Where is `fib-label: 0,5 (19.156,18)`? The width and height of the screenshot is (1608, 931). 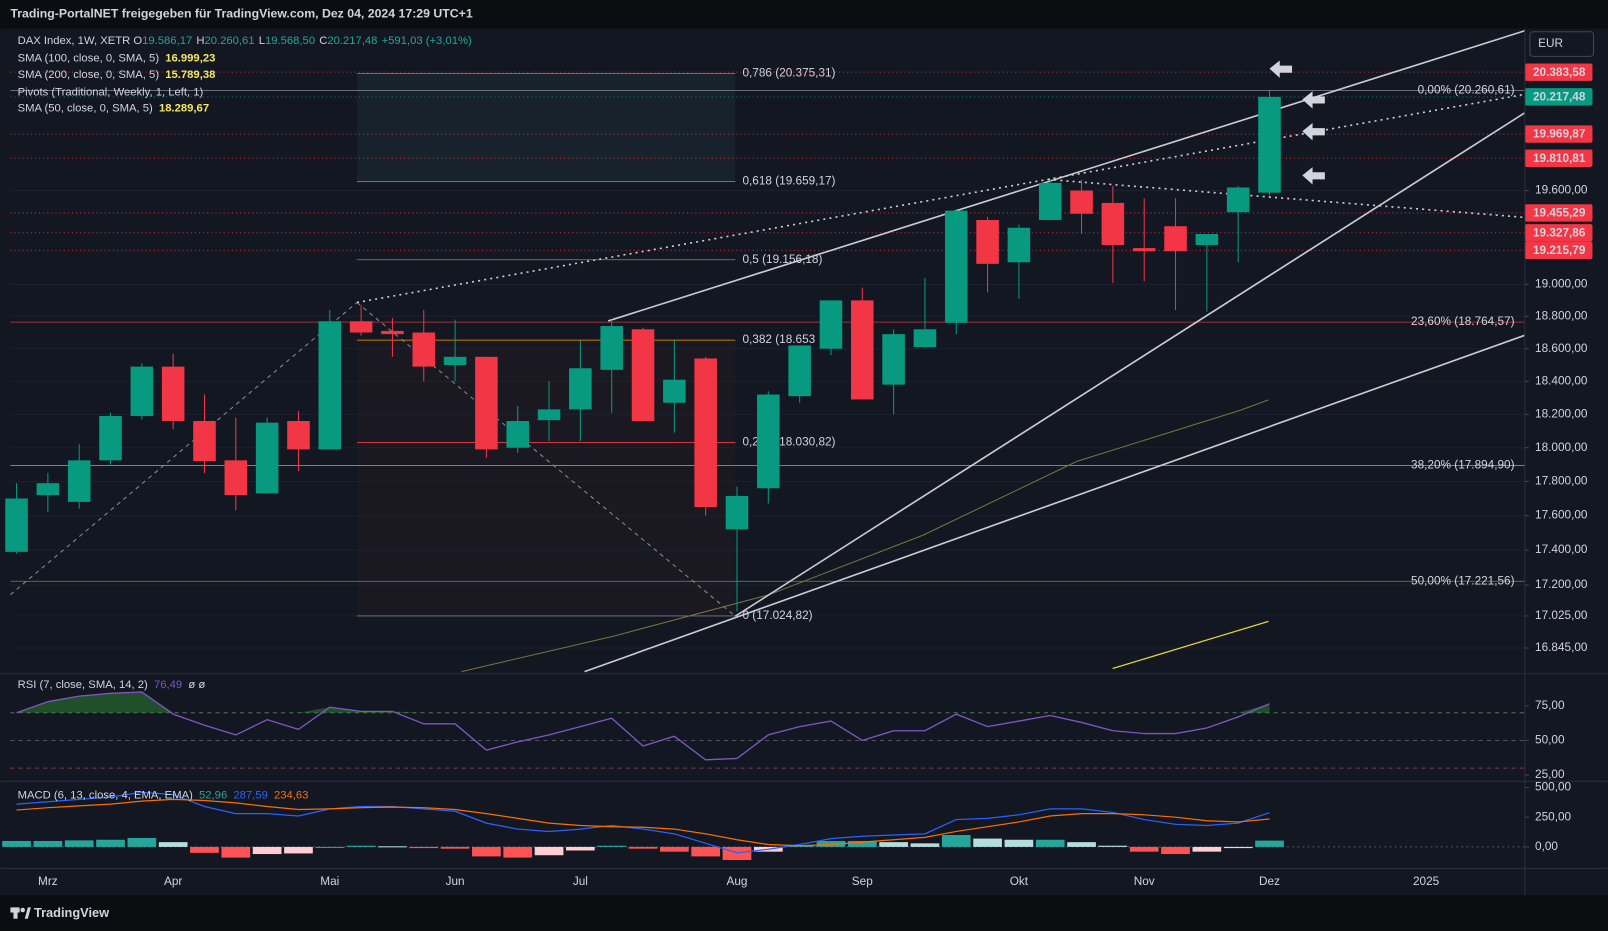 fib-label: 0,5 (19.156,18) is located at coordinates (782, 259).